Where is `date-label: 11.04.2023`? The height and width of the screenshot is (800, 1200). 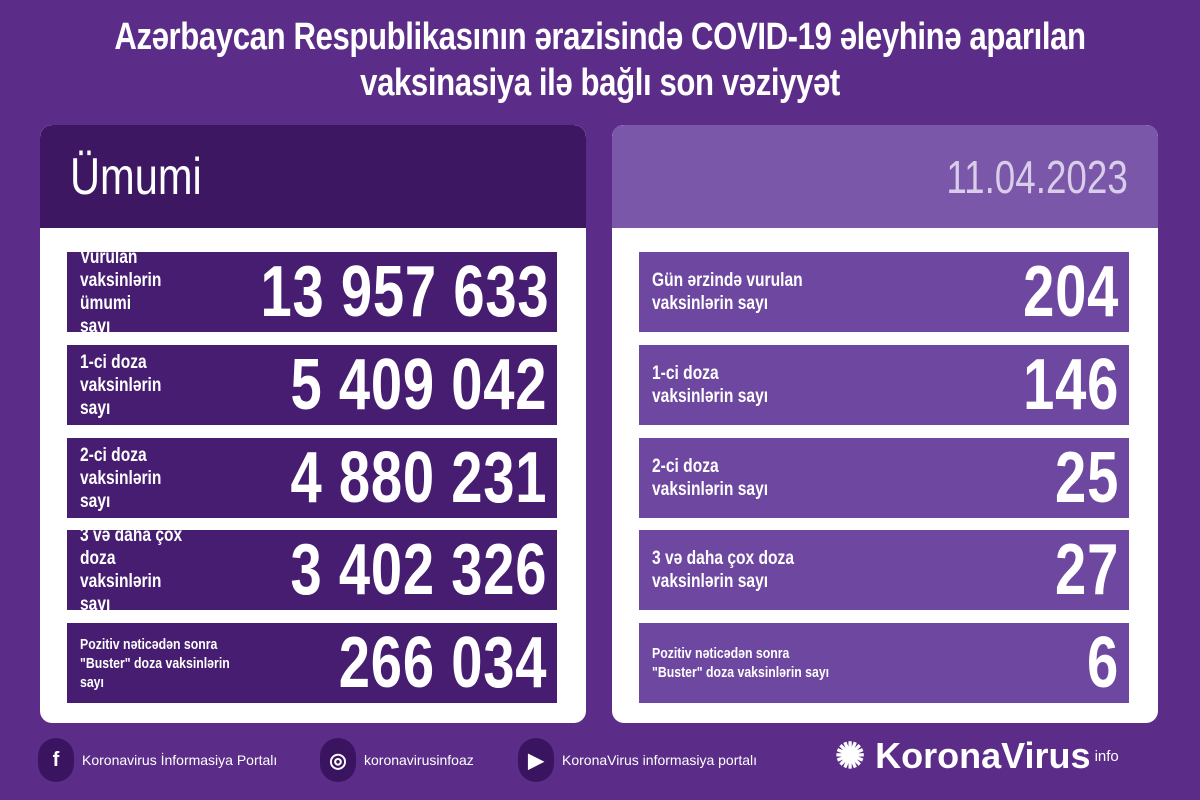
date-label: 11.04.2023 is located at coordinates (1037, 176).